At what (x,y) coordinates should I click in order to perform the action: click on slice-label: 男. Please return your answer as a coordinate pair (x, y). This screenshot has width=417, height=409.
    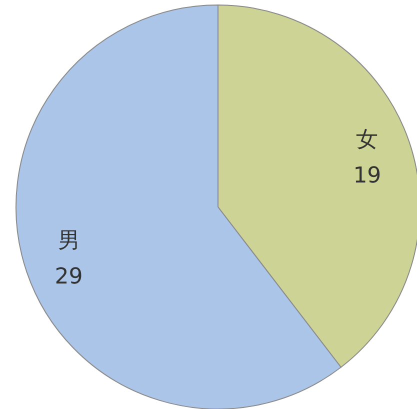
    Looking at the image, I should click on (69, 241).